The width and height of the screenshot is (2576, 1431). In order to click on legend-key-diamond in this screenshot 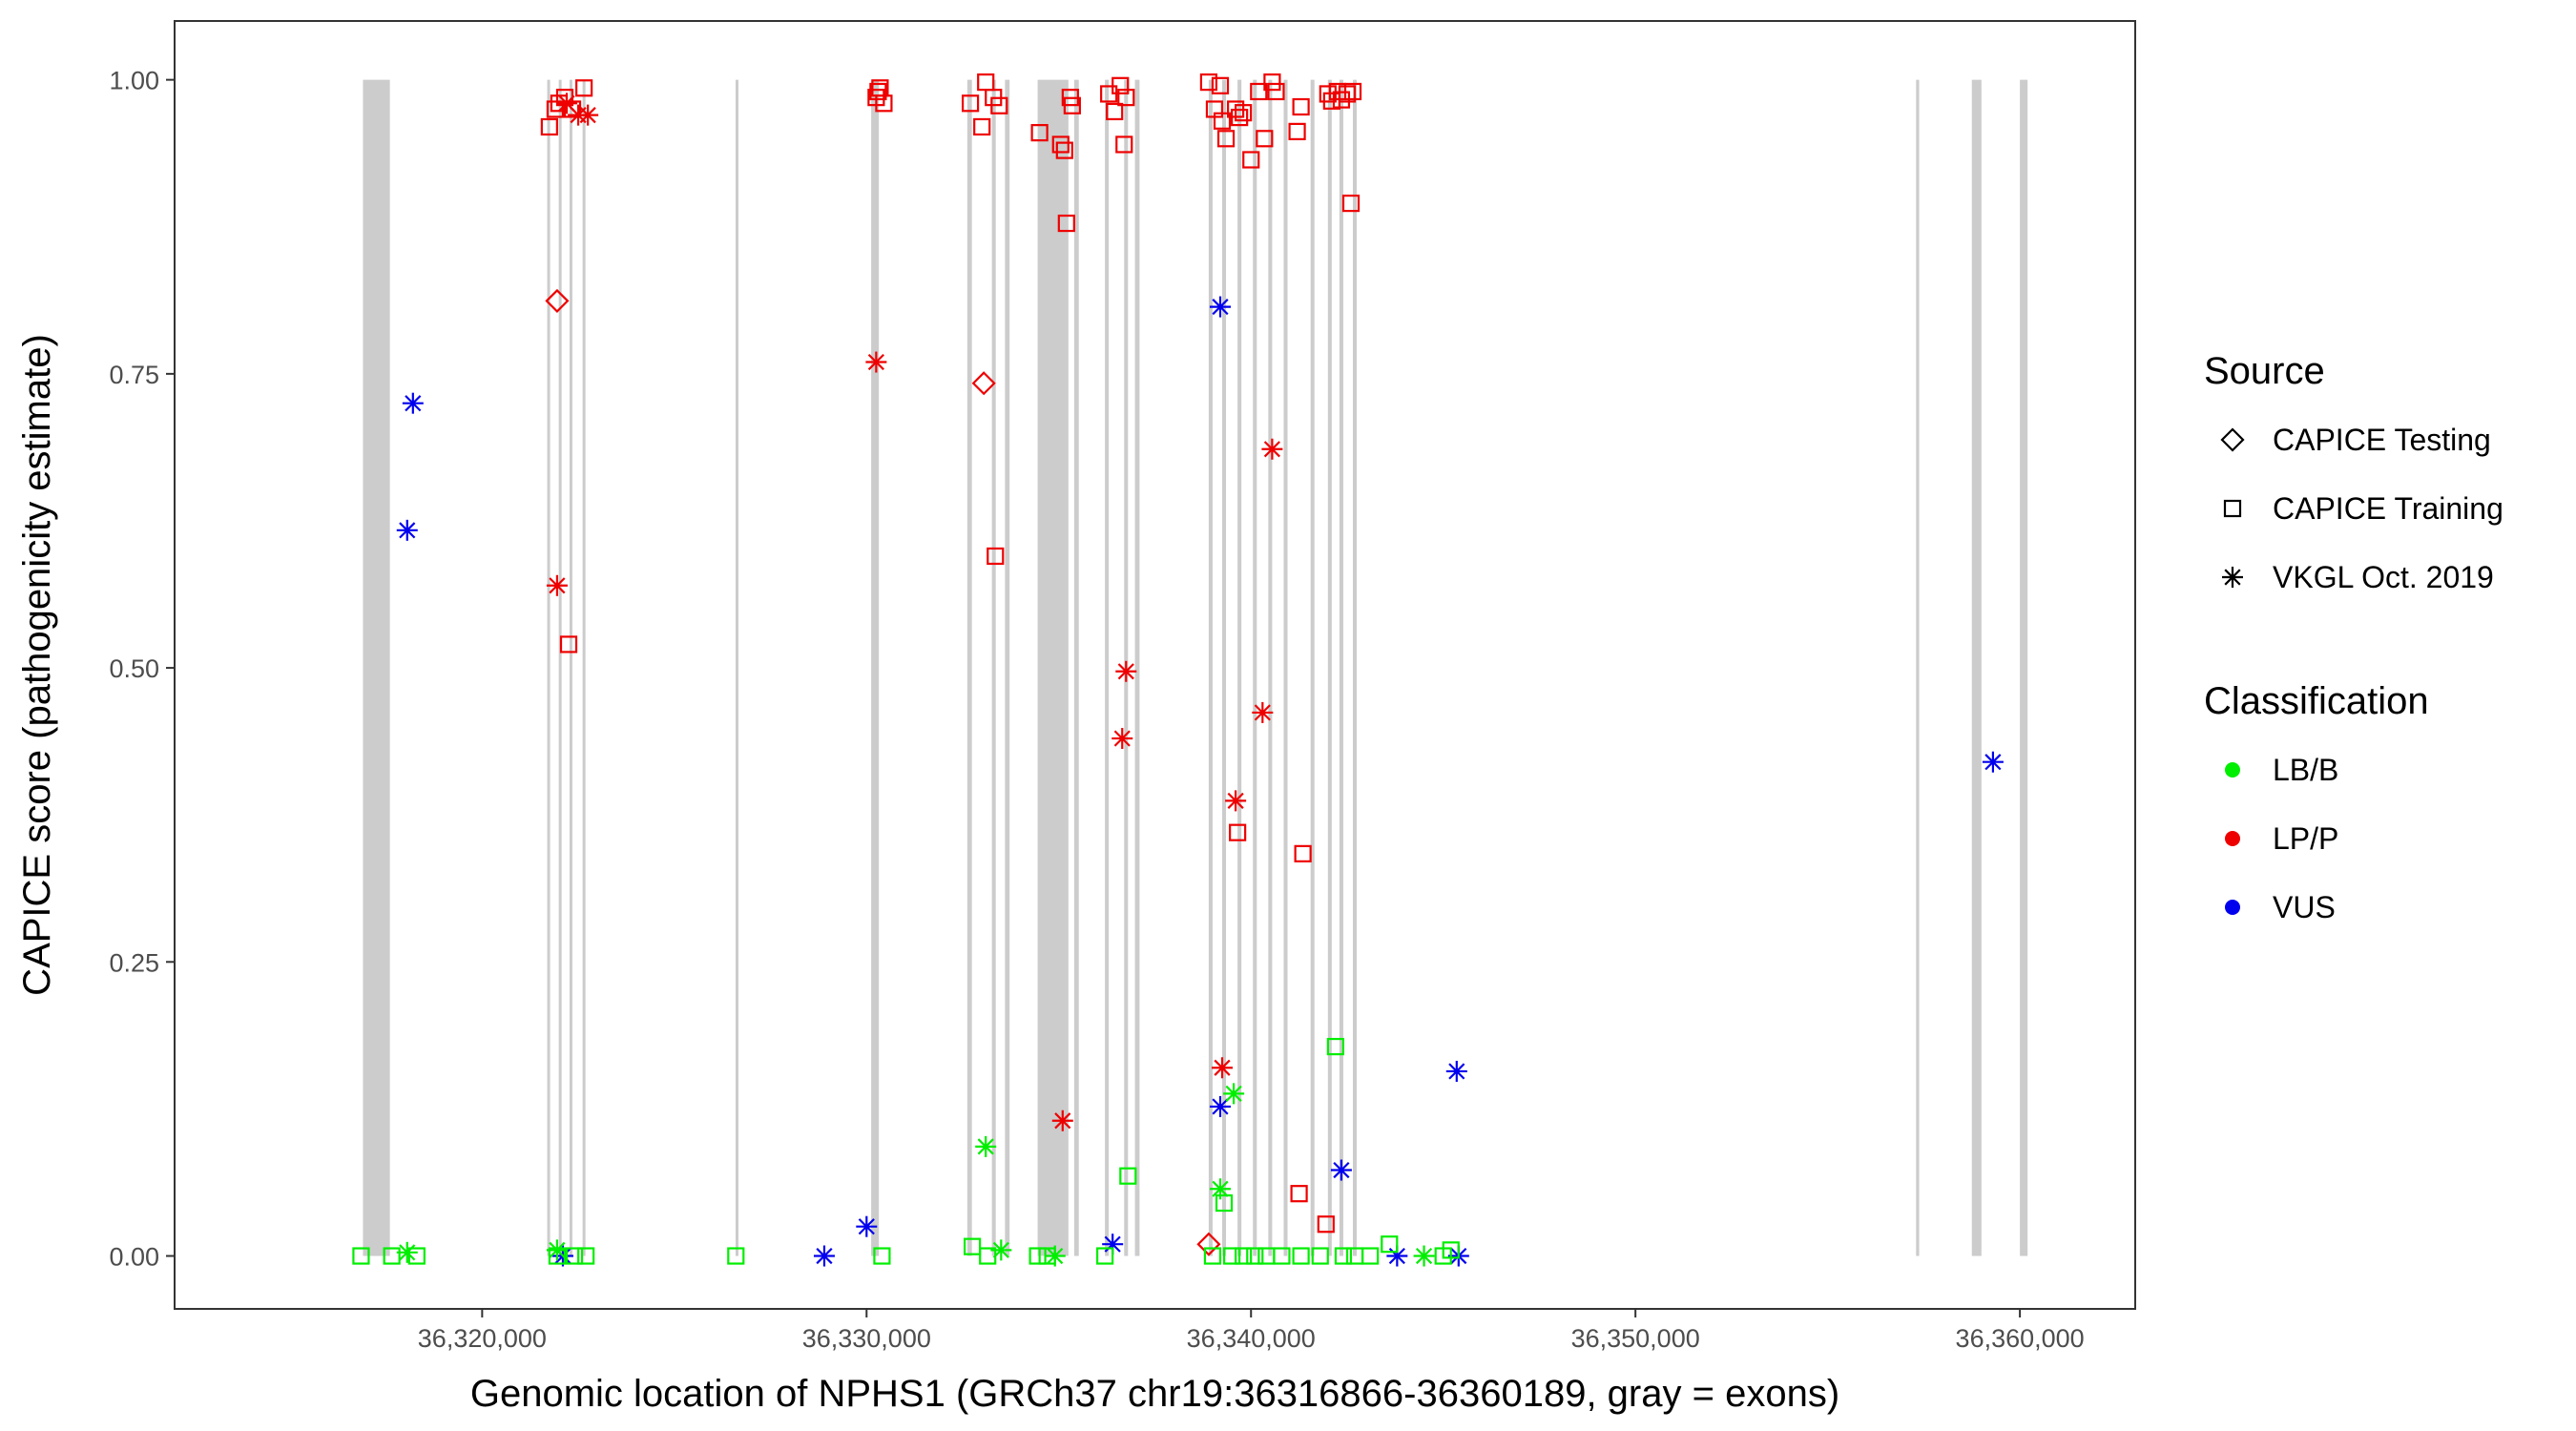, I will do `click(2232, 439)`.